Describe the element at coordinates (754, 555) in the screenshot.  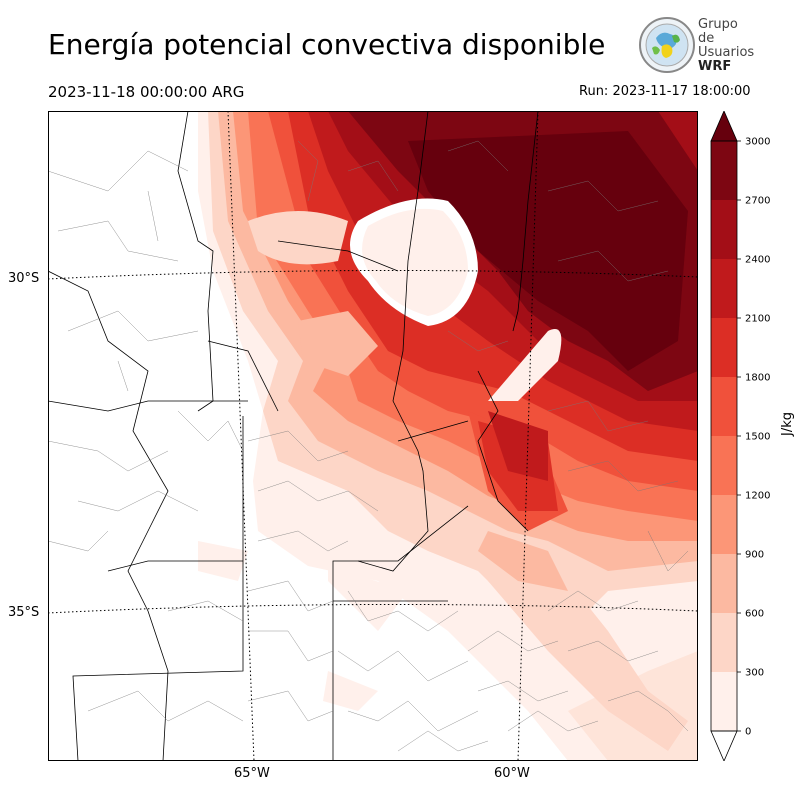
I see `colorbar-tick-label: 900` at that location.